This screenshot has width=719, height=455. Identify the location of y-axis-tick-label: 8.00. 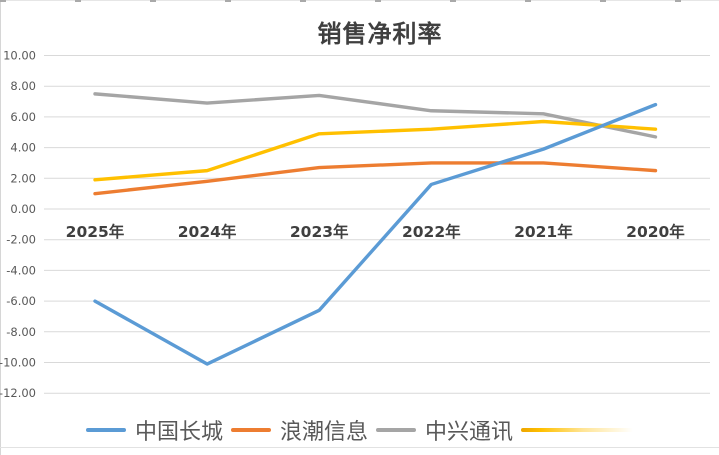
(23, 86).